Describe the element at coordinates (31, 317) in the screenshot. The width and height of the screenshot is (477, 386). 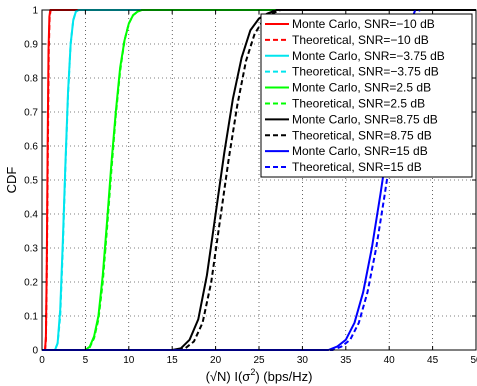
I see `y-tick-label: 0.1` at that location.